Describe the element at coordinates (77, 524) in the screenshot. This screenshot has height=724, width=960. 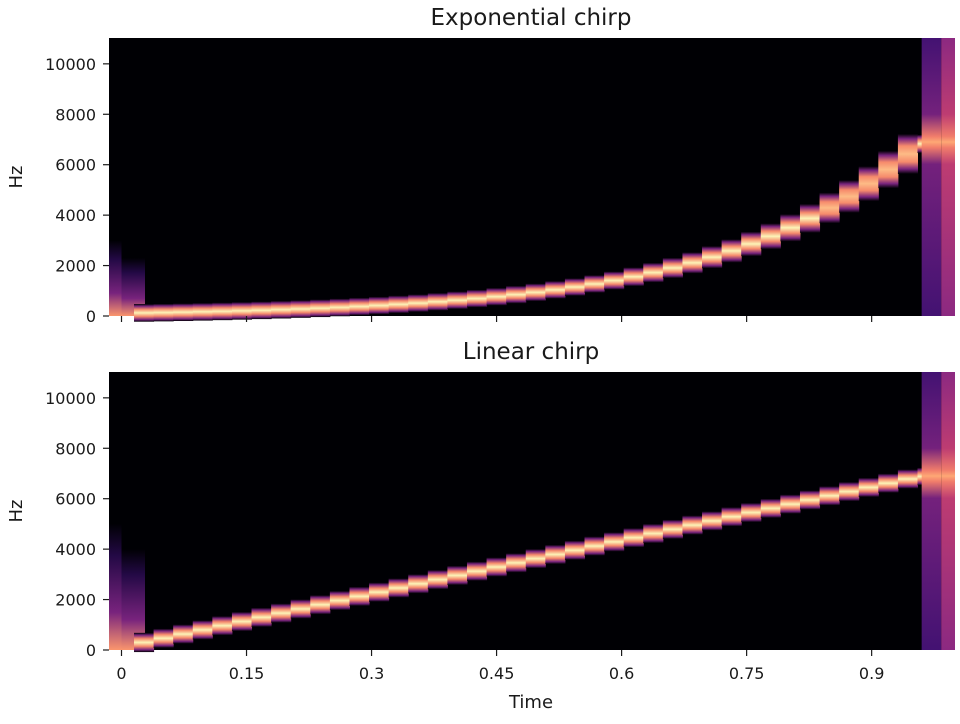
I see `y-axis-ticks: 0 2000 4000 6000 8000 10000` at that location.